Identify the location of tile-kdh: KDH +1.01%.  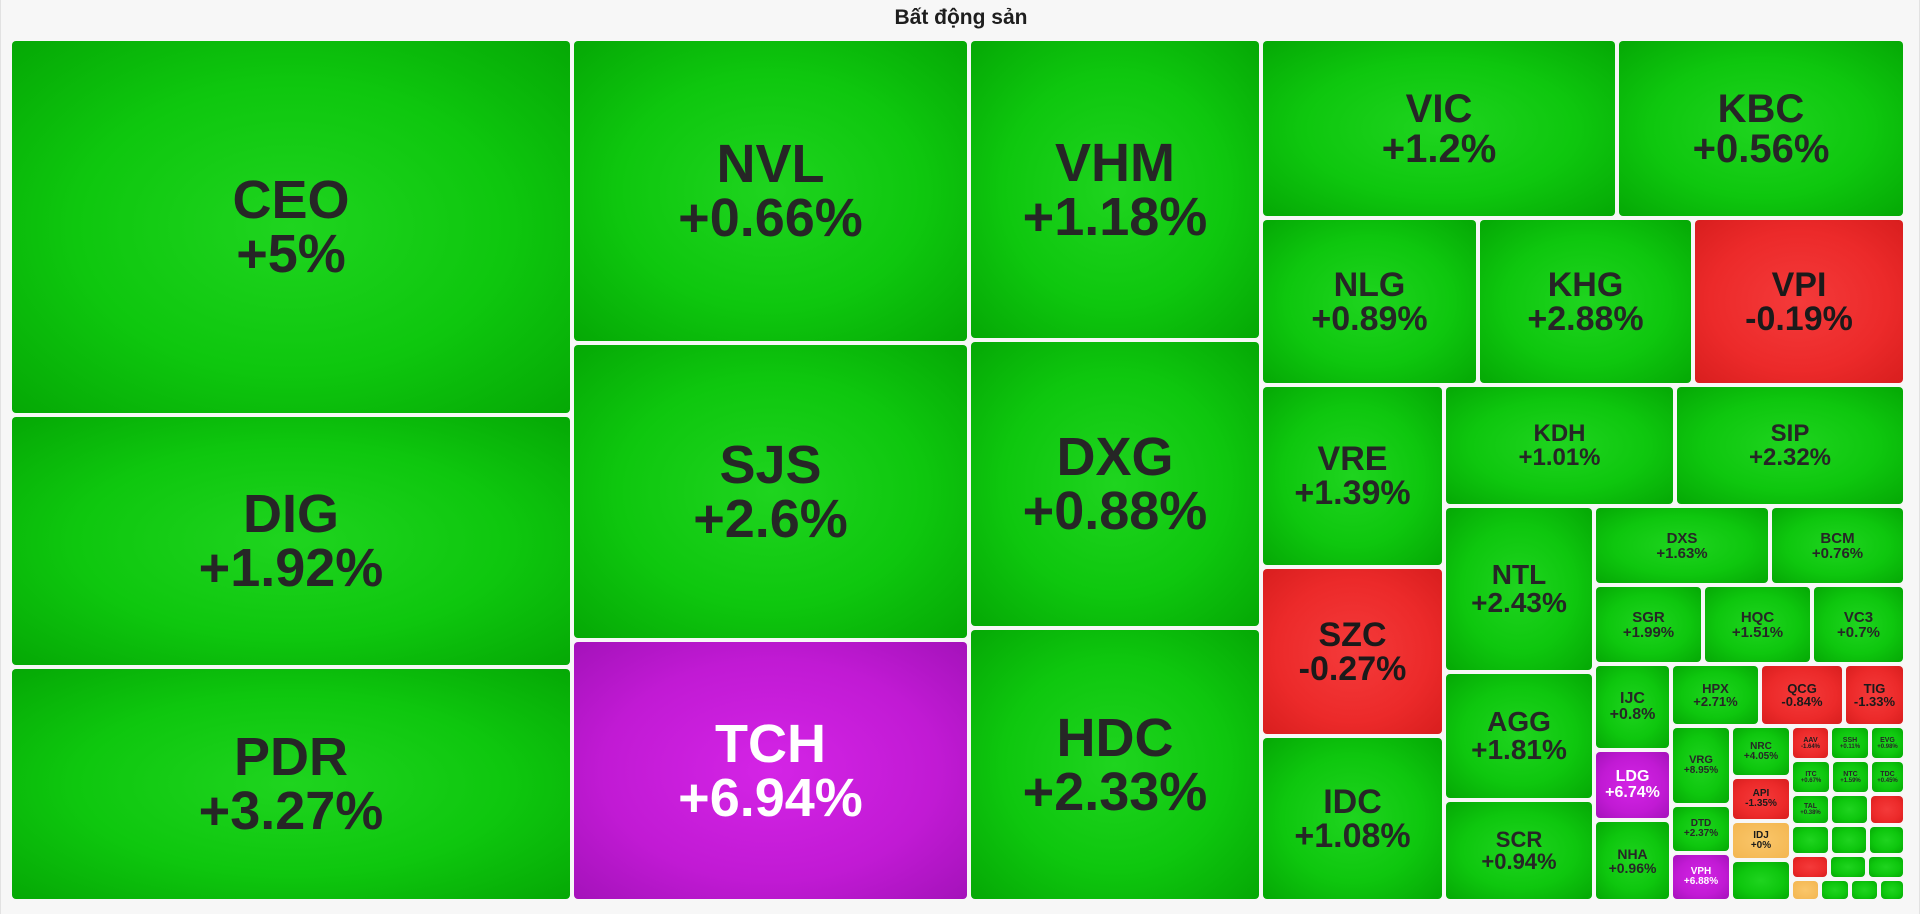
(1559, 445).